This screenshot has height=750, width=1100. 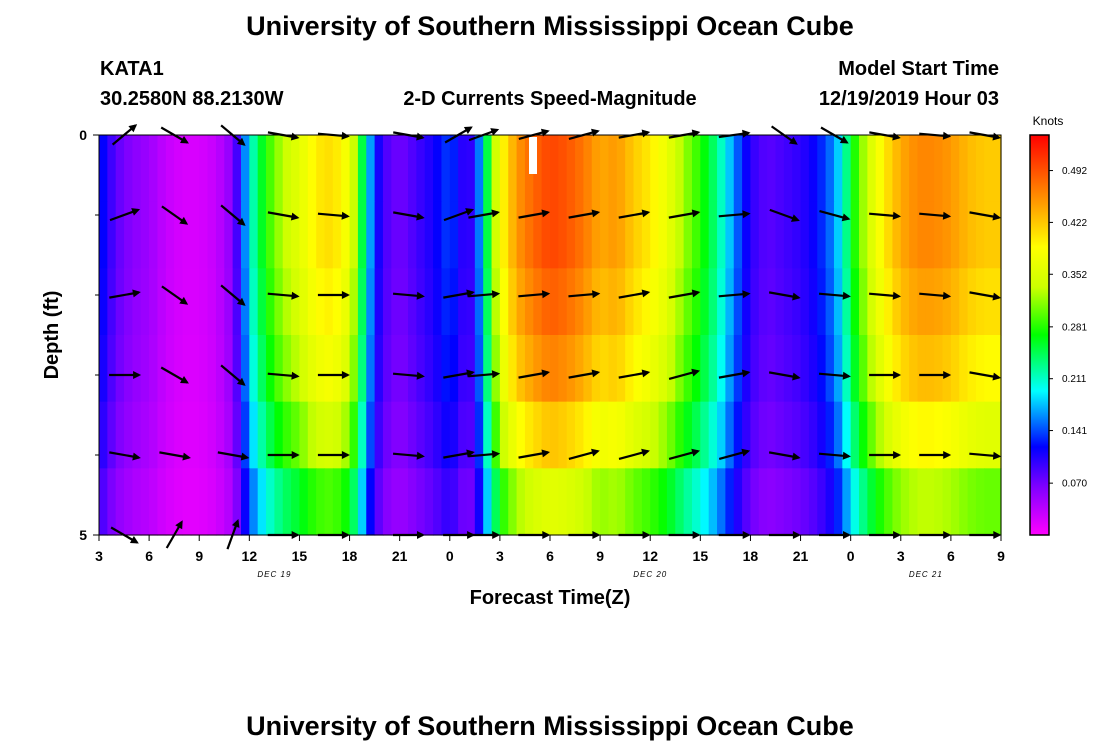 What do you see at coordinates (350, 556) in the screenshot?
I see `x-tick-label: 18` at bounding box center [350, 556].